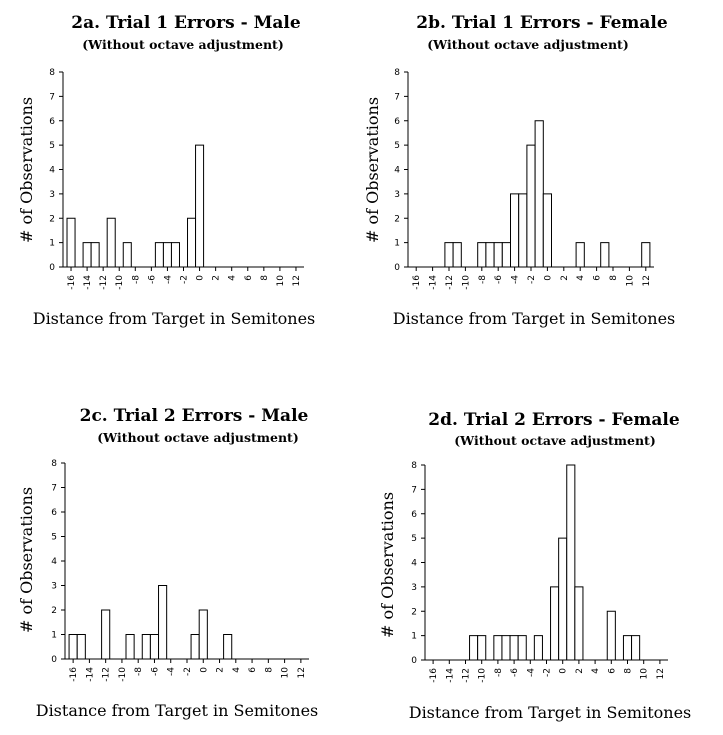 The width and height of the screenshot is (723, 735). Describe the element at coordinates (186, 23) in the screenshot. I see `chart-title: 2a. Trial 1 Errors - Male` at that location.